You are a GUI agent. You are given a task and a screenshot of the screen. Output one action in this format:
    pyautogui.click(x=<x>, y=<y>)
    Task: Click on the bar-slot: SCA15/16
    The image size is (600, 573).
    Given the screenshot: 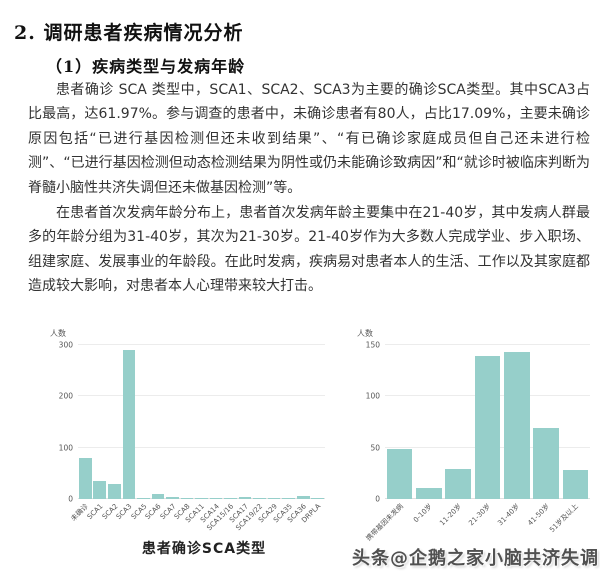 What is the action you would take?
    pyautogui.click(x=222, y=438)
    